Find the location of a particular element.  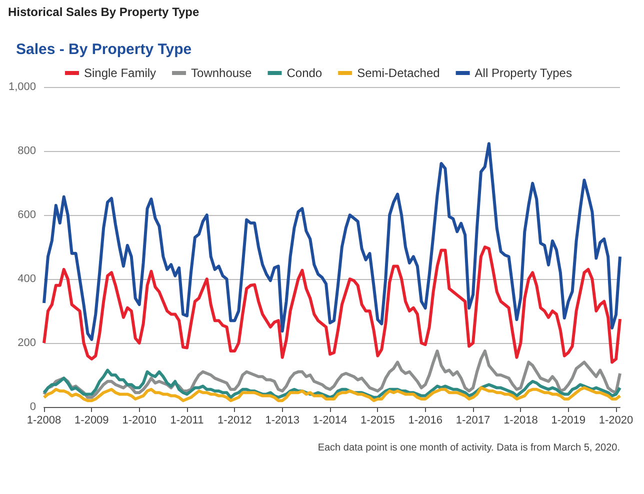

legend-label: Townhouse is located at coordinates (221, 73).